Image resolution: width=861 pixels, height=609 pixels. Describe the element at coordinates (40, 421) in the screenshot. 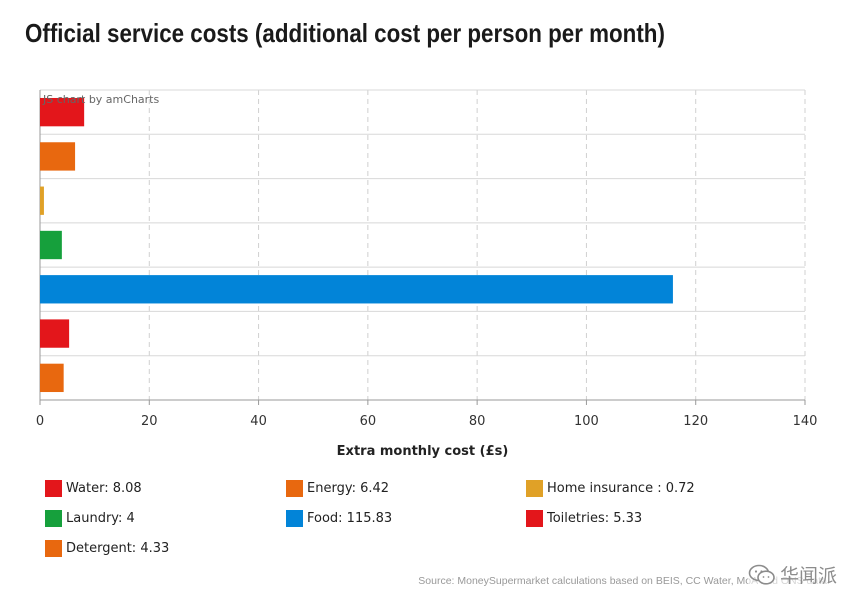

I see `x-tick-label: 0` at that location.